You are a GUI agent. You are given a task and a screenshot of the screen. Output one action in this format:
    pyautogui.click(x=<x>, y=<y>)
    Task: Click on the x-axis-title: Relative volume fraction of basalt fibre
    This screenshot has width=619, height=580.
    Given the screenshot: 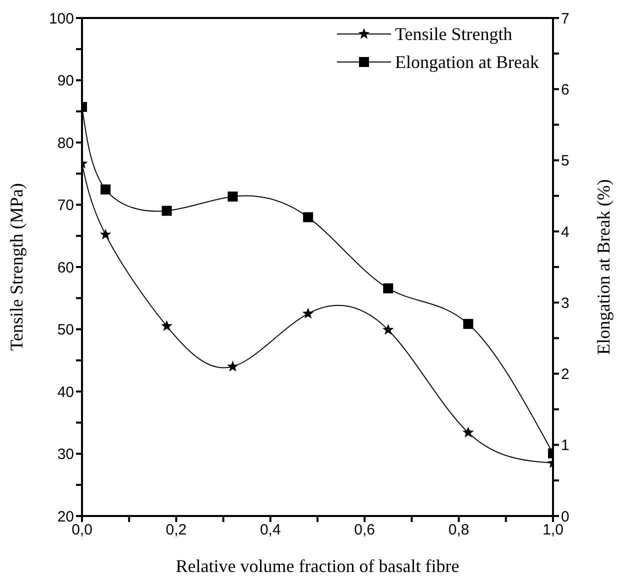 What is the action you would take?
    pyautogui.click(x=318, y=566)
    